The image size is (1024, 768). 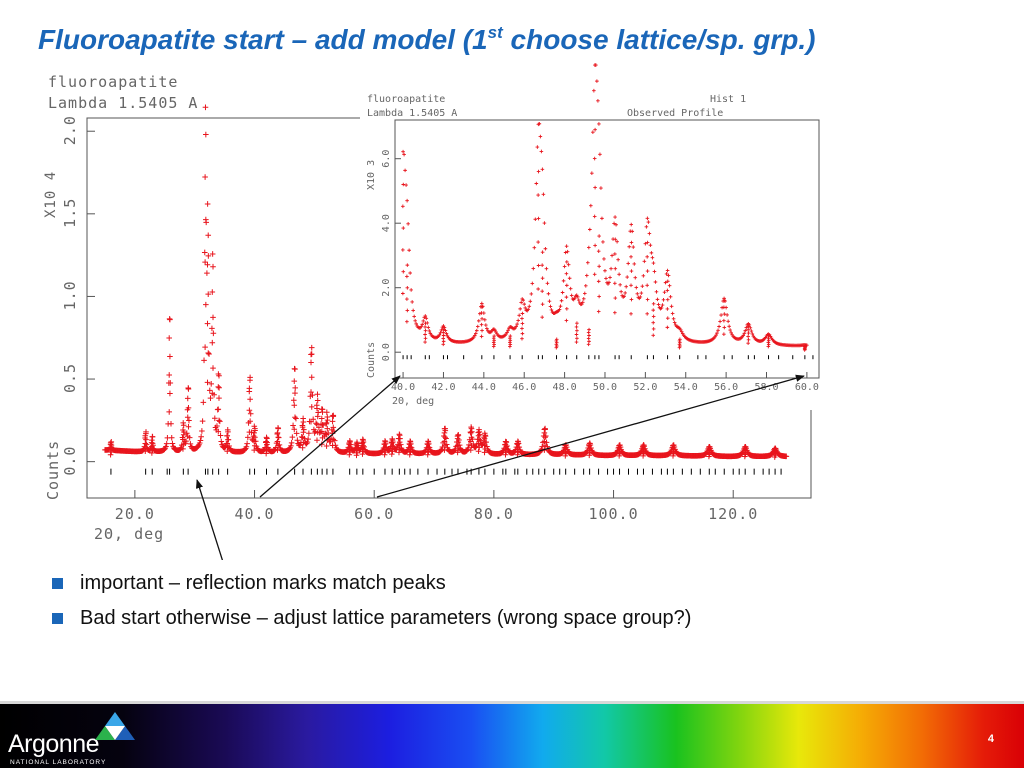 What do you see at coordinates (412, 113) in the screenshot?
I see `inset-chart-header-line2: Lambda 1.5405 A` at bounding box center [412, 113].